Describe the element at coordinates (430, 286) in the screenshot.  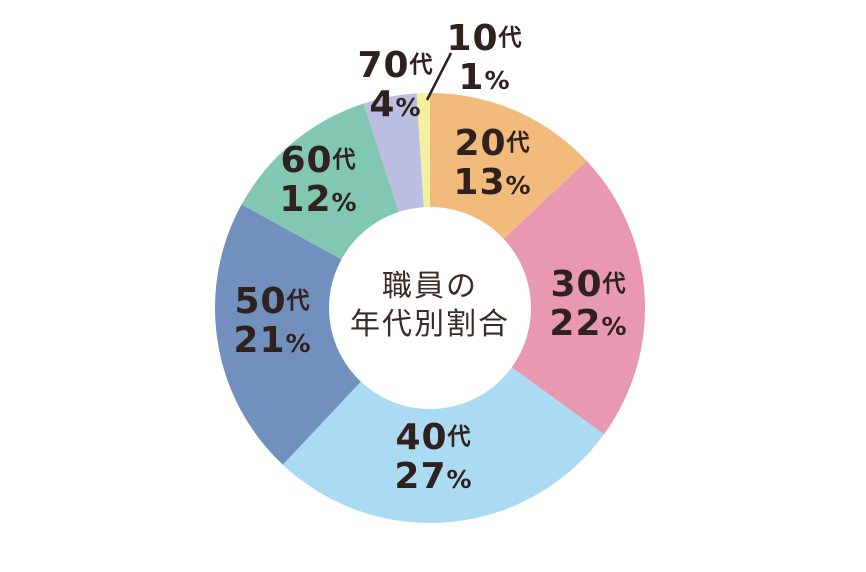
I see `chart-center-title-line1: 職員の` at that location.